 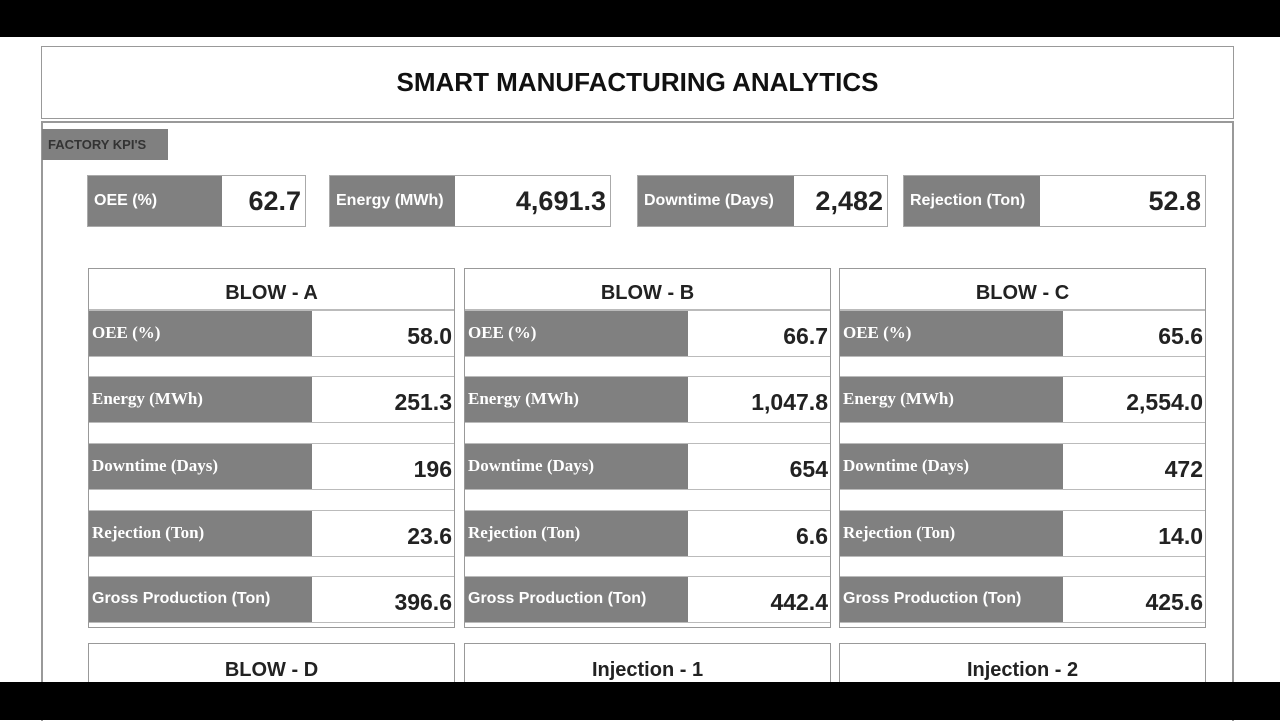 I want to click on metric-row: Gross Production (Ton) 425.6, so click(x=1022, y=599).